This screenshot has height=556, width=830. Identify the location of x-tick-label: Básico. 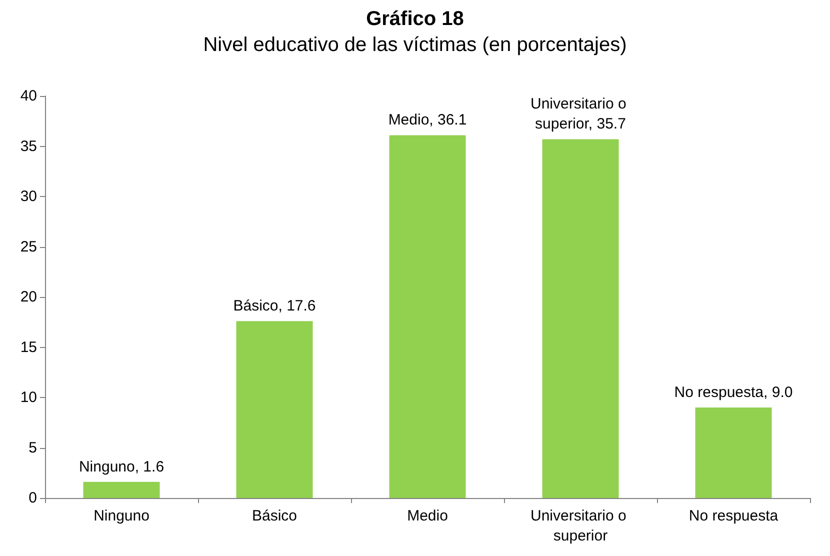
(275, 516).